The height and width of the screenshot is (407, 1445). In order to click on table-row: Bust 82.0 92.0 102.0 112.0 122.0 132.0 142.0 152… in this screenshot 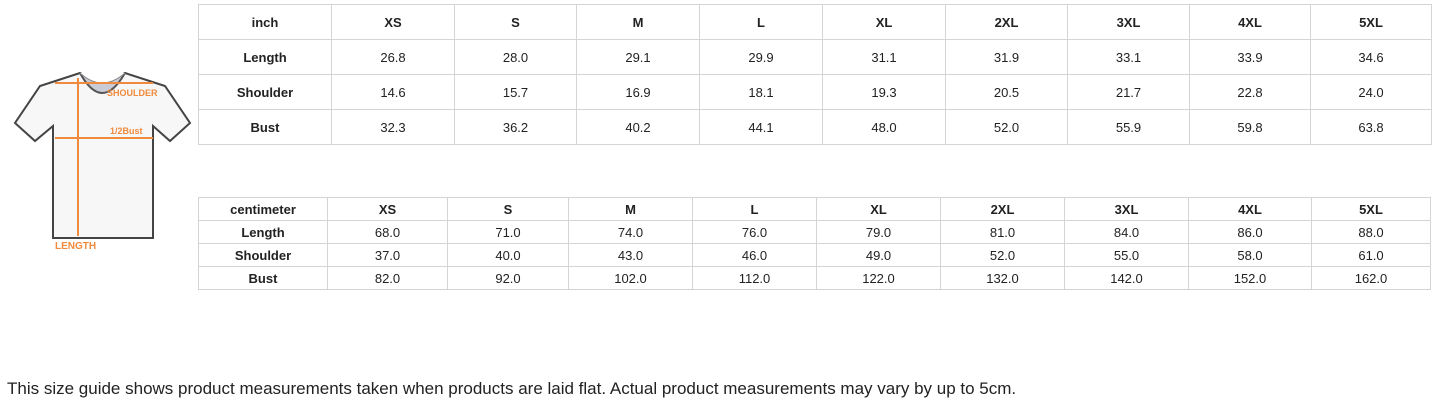, I will do `click(814, 278)`.